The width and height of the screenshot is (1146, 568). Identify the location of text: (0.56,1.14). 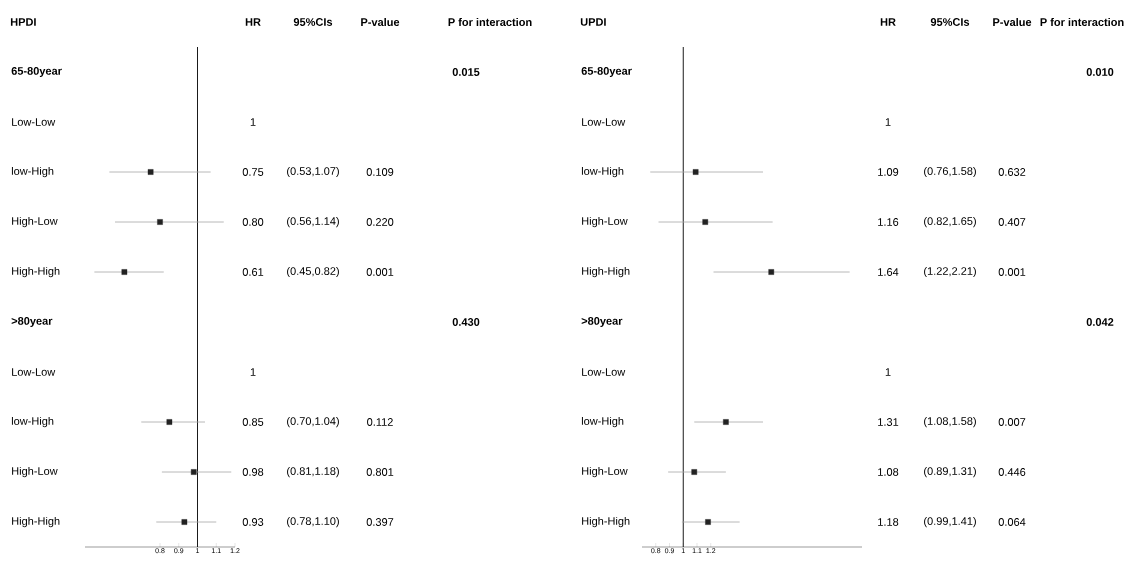
(313, 222).